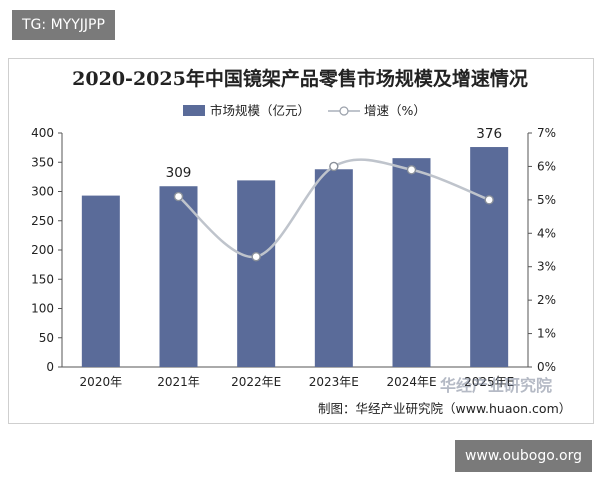 This screenshot has width=600, height=480. Describe the element at coordinates (334, 382) in the screenshot. I see `x-tick-label: 2023年E` at that location.